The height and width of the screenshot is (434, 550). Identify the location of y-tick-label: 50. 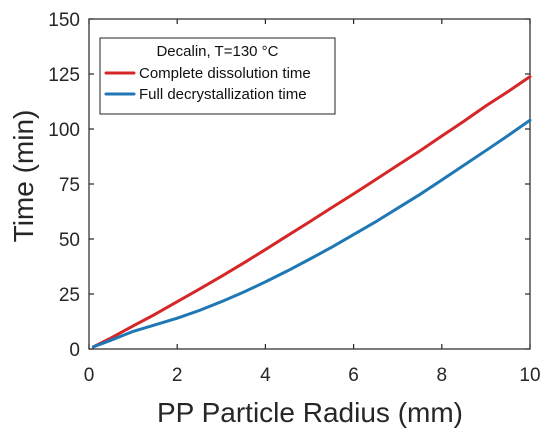
(69, 240).